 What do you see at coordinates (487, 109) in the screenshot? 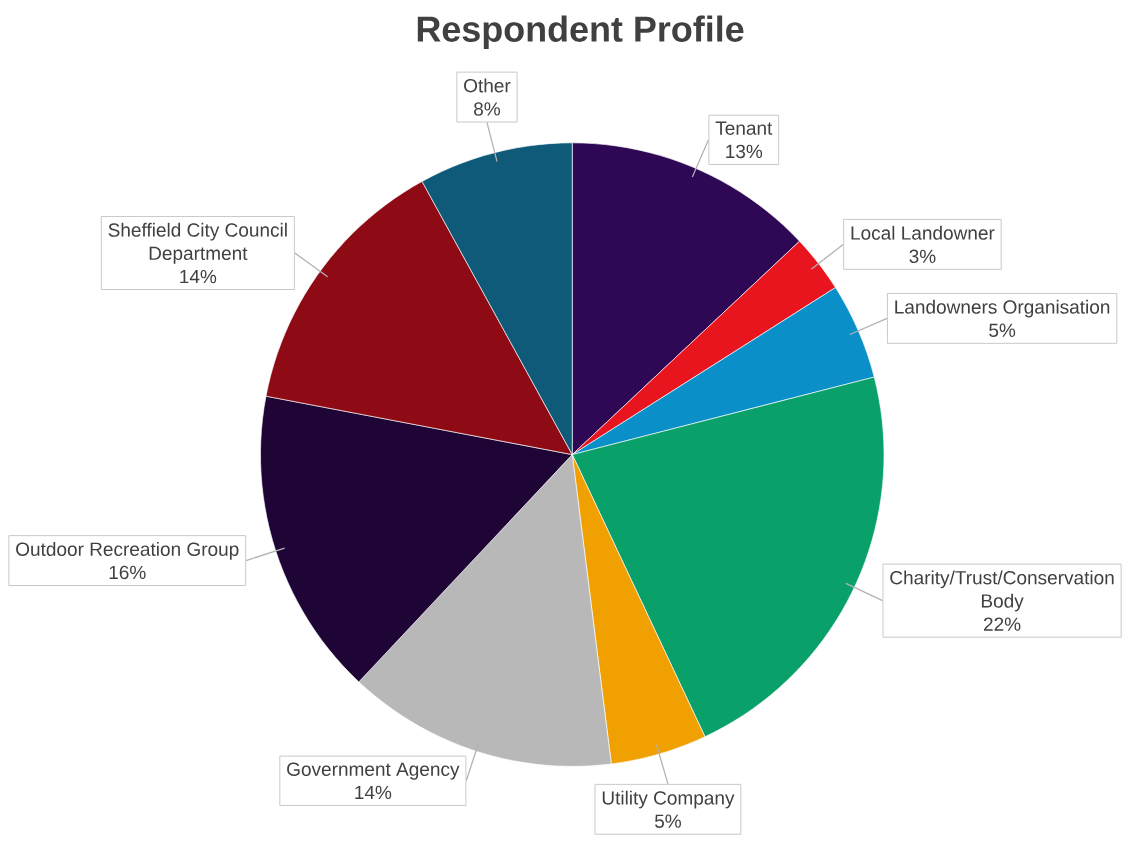
I see `data-label: 8%` at bounding box center [487, 109].